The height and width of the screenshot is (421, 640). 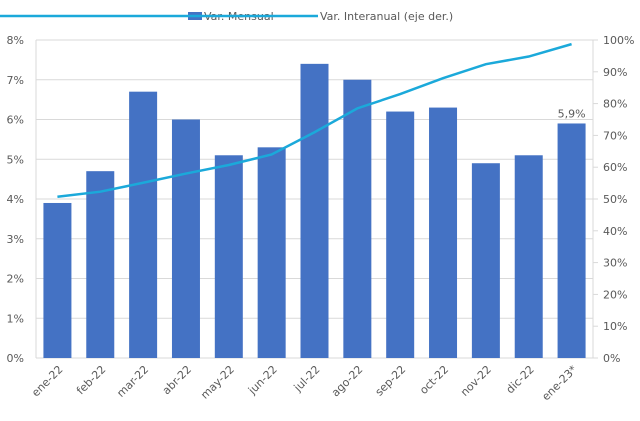 I want to click on right-tick-label: 80%, so click(x=615, y=104).